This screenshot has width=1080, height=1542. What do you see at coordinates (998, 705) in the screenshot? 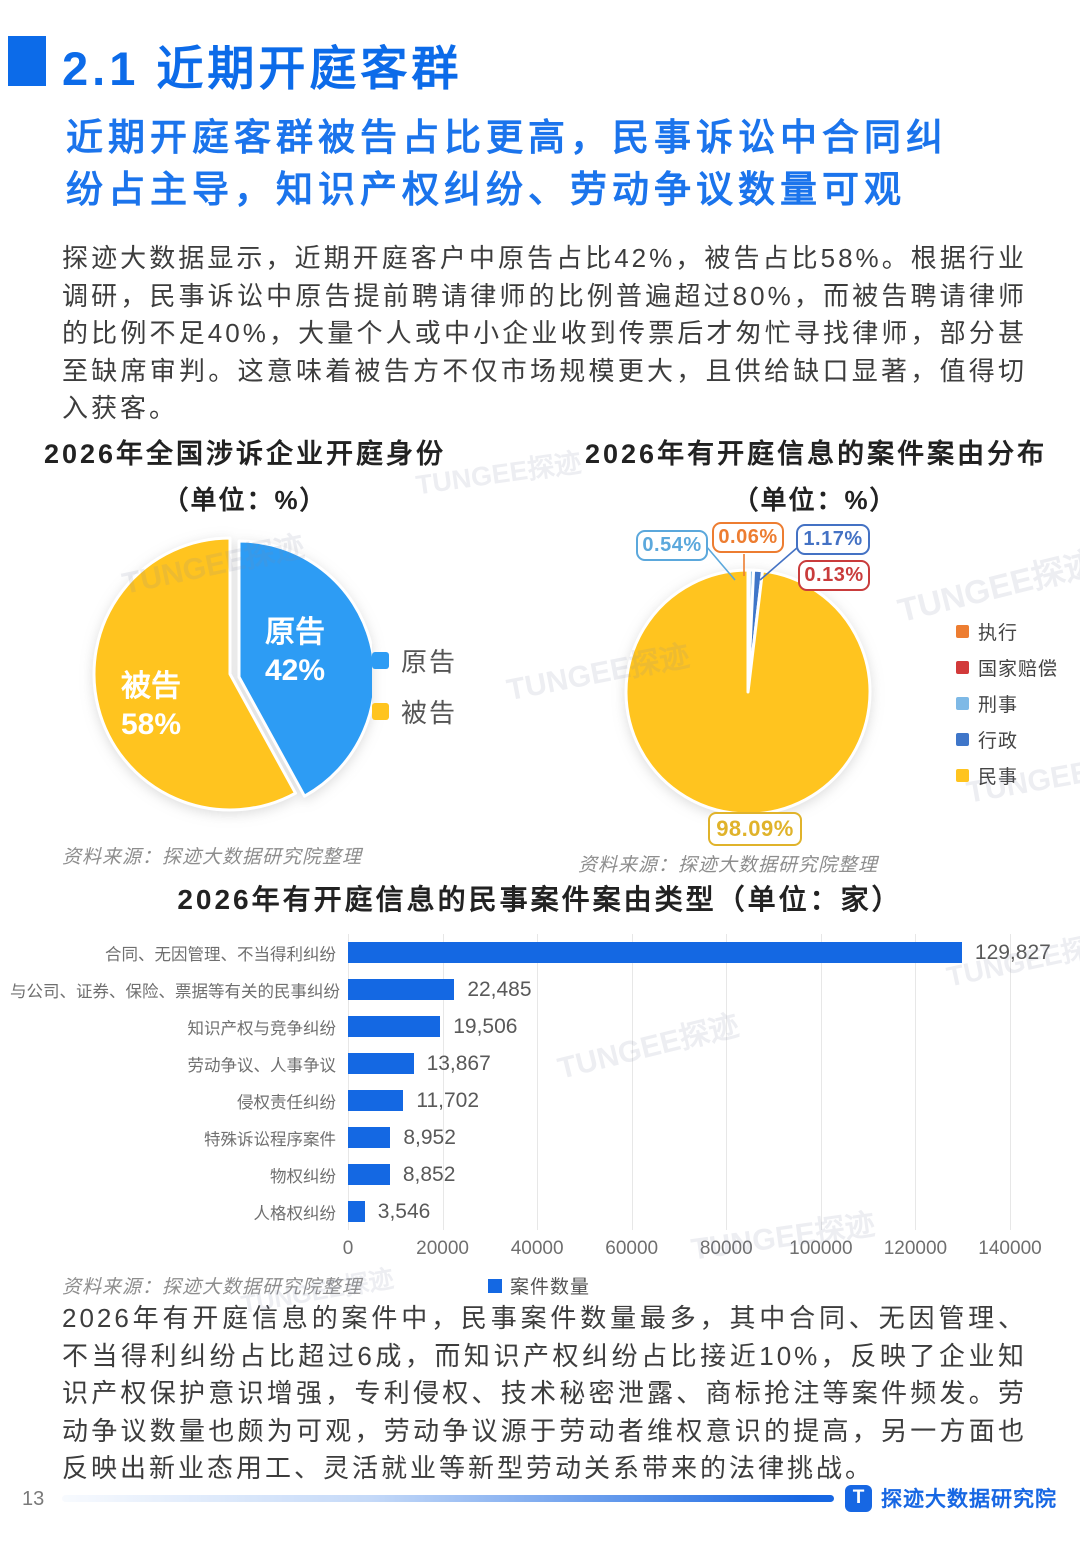
I see `legend-label: 刑事` at bounding box center [998, 705].